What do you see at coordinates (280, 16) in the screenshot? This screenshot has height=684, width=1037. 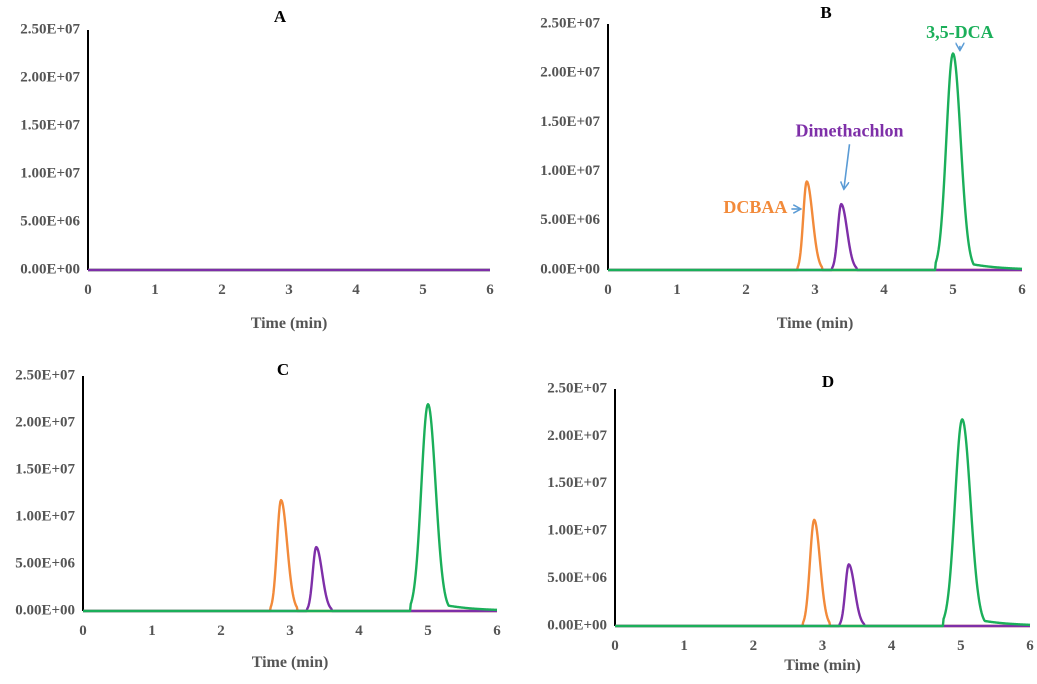 I see `panel-title-a: A` at bounding box center [280, 16].